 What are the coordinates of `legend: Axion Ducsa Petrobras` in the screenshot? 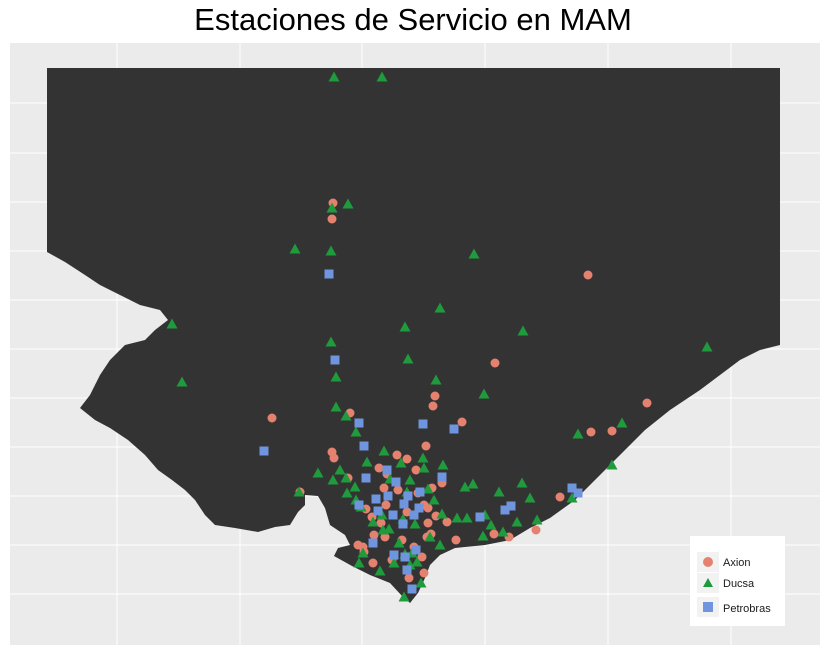 It's located at (737, 581).